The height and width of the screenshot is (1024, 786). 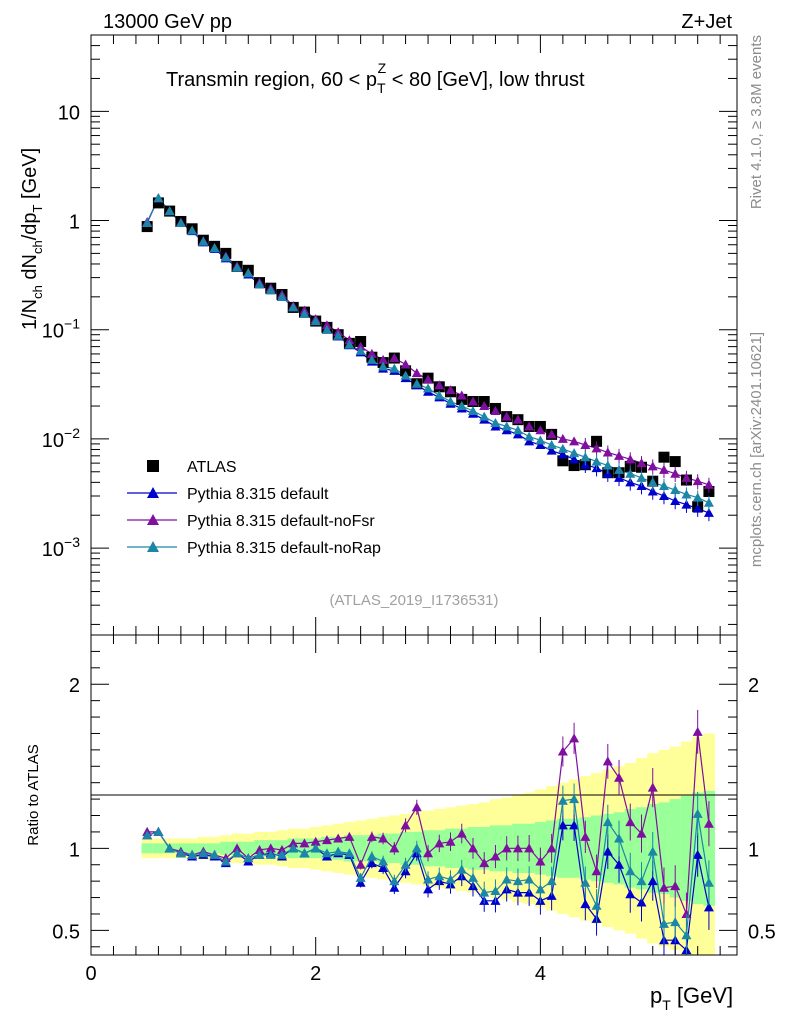 What do you see at coordinates (251, 521) in the screenshot?
I see `legend-entry-nofsr: Pythia 8.315 default-noFsr` at bounding box center [251, 521].